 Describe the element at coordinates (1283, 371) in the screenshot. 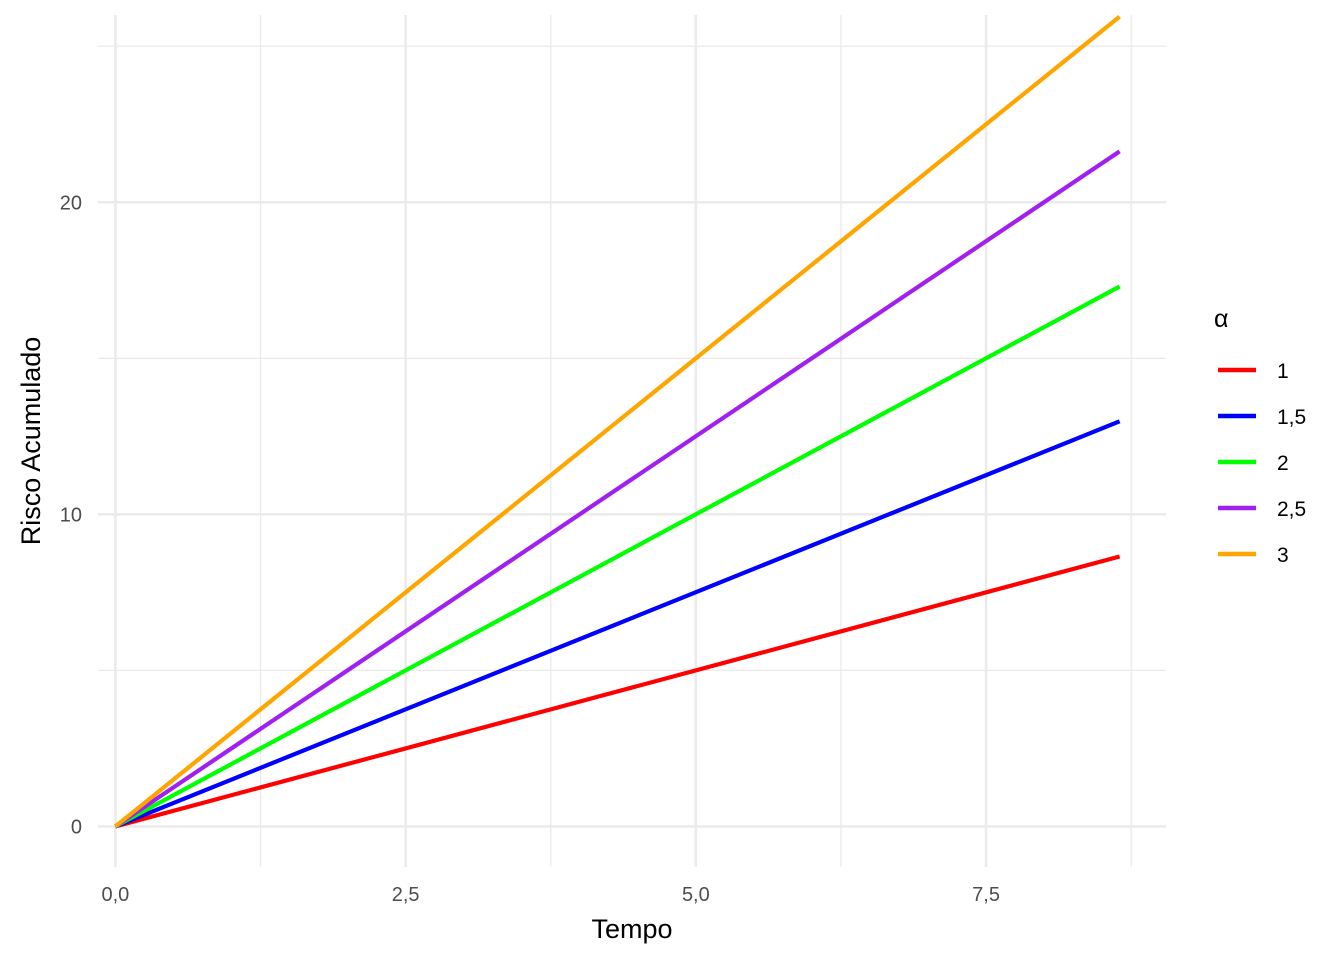

I see `legend-label: 1` at that location.